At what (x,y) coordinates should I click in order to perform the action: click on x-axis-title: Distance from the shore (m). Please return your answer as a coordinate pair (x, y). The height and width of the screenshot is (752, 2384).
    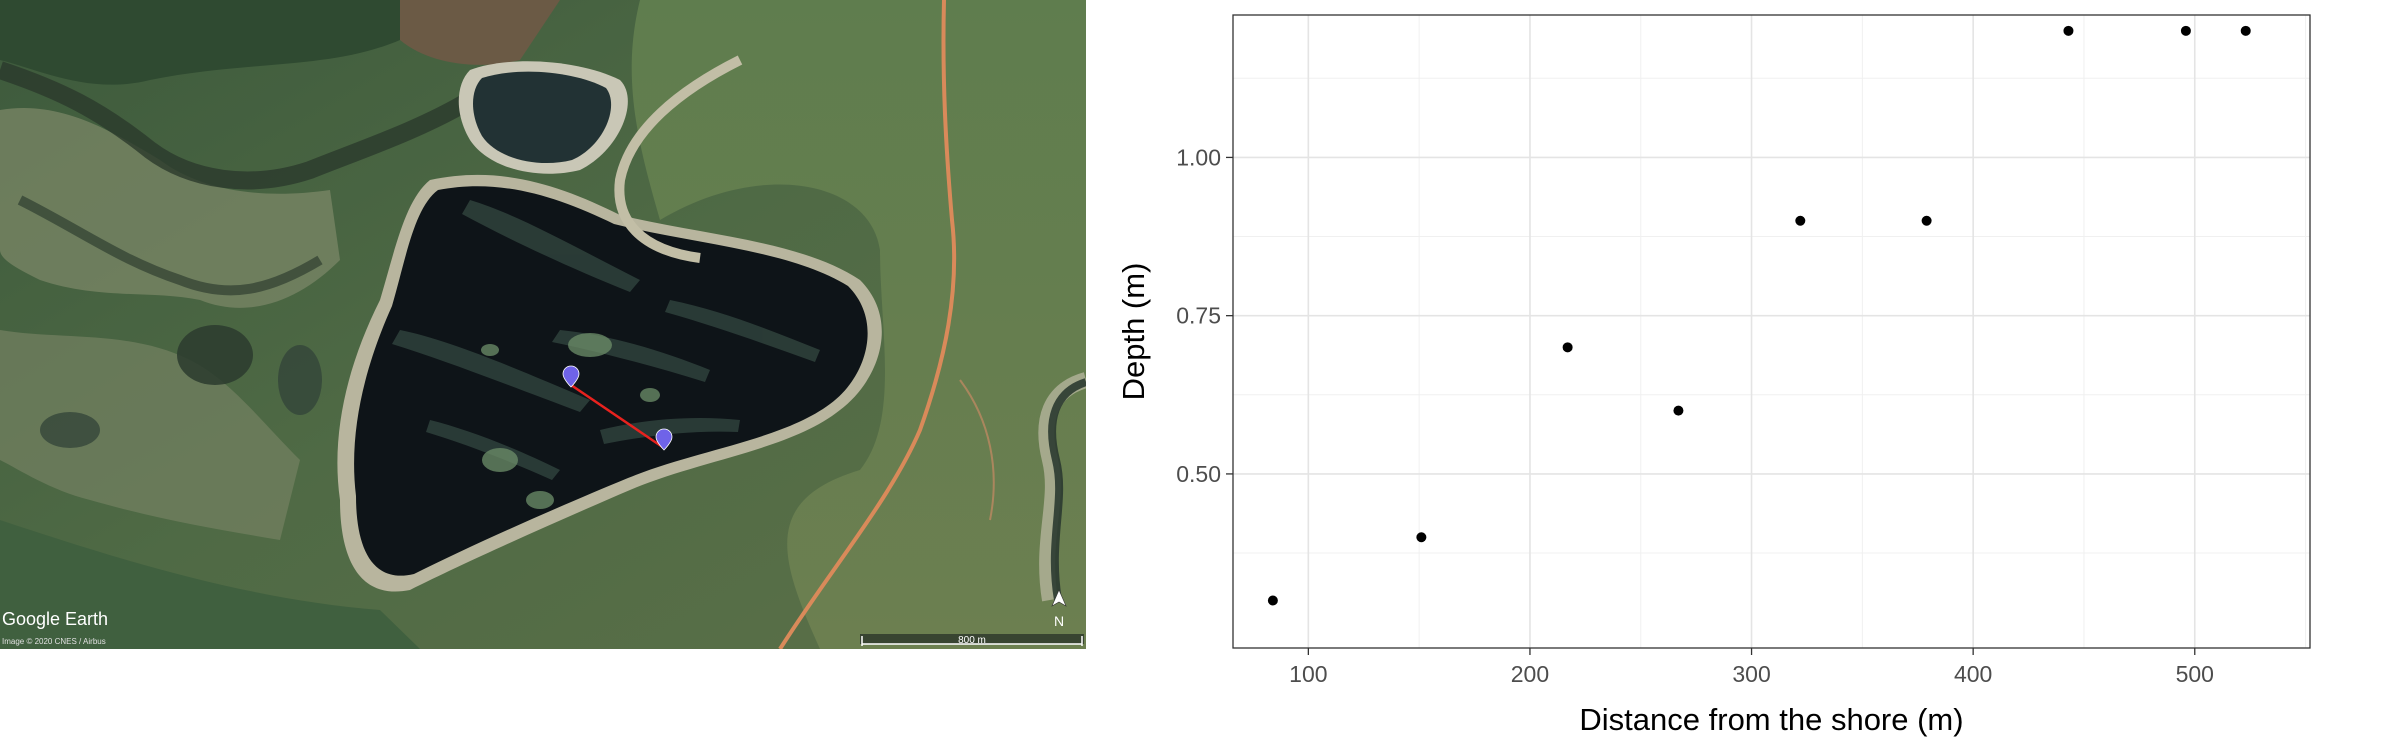
    Looking at the image, I should click on (1771, 719).